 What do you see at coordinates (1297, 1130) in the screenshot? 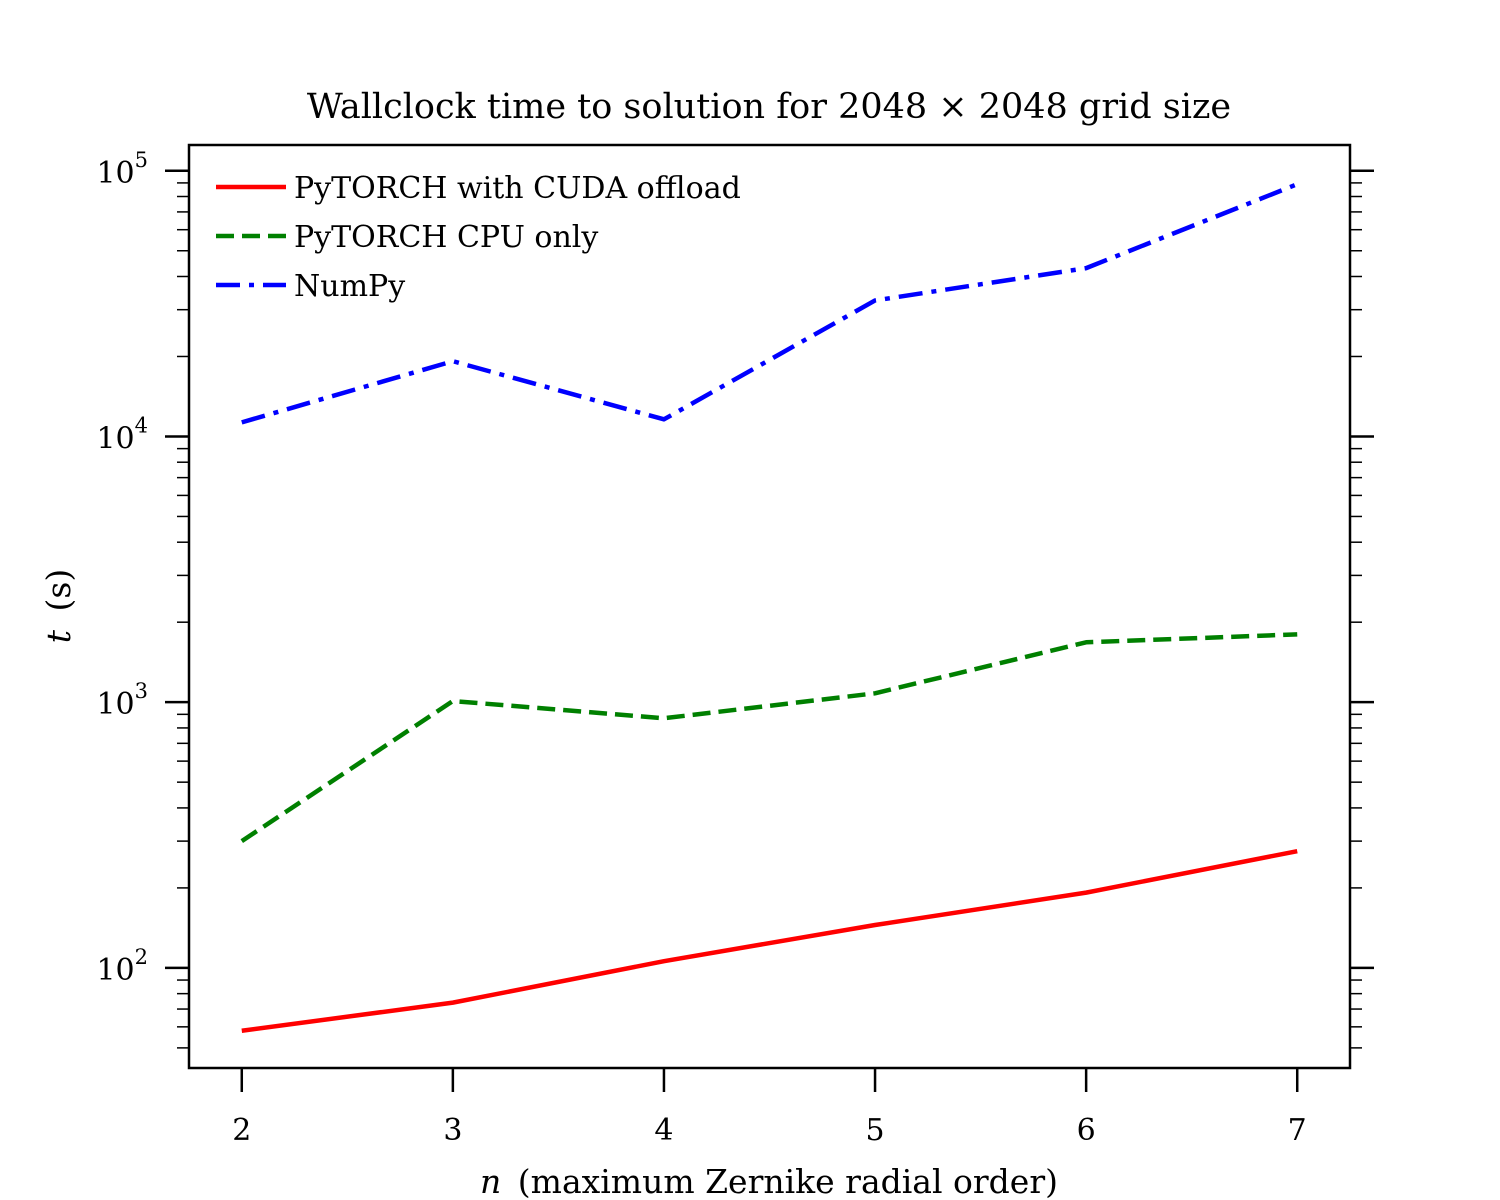
I see `x-tick-label: 7` at bounding box center [1297, 1130].